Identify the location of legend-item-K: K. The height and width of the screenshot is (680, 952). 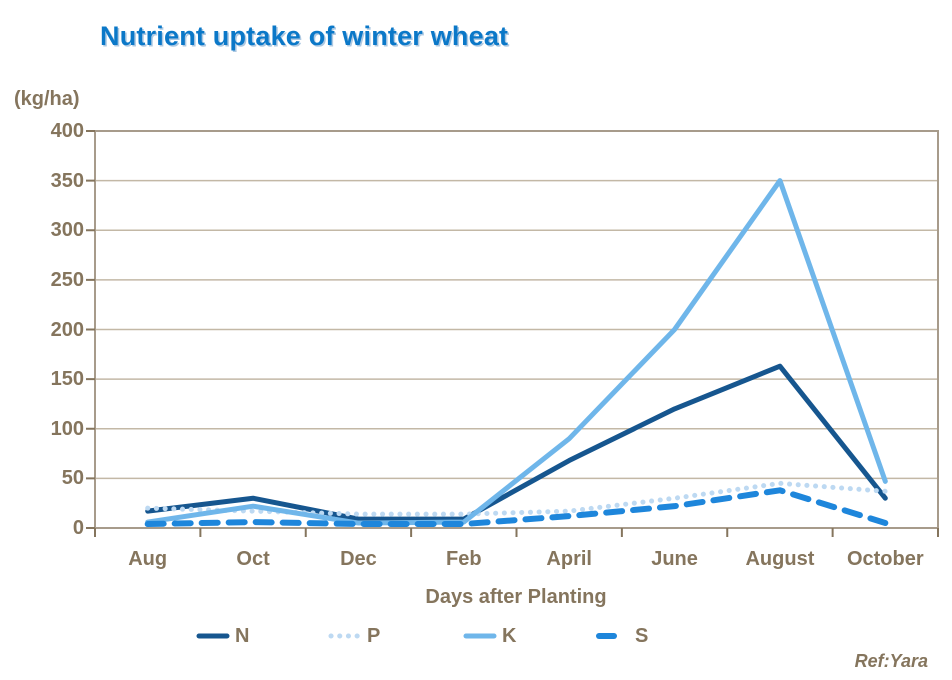
(489, 636).